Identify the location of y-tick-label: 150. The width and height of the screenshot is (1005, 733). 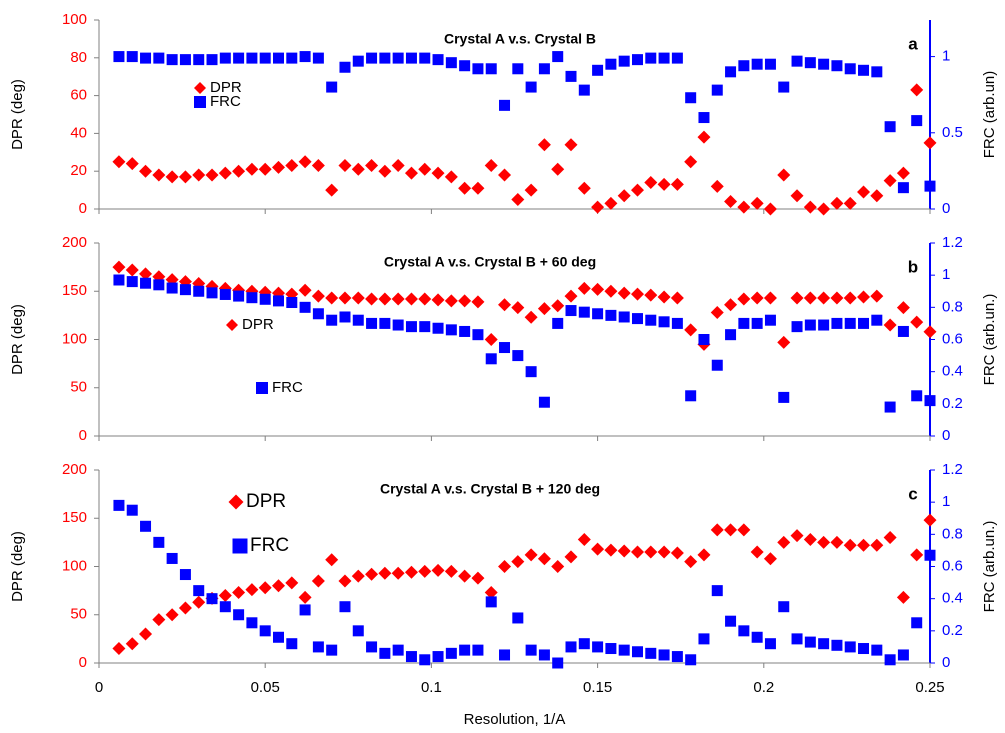
(74, 517).